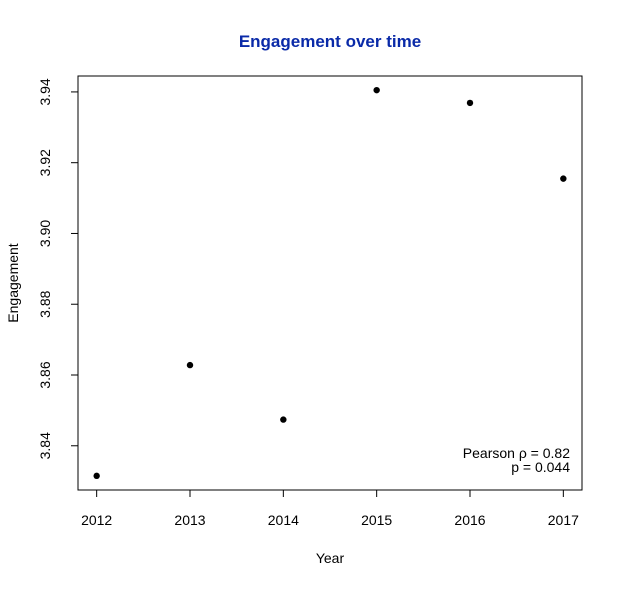 The height and width of the screenshot is (593, 622). Describe the element at coordinates (283, 419) in the screenshot. I see `data-point-2014` at that location.